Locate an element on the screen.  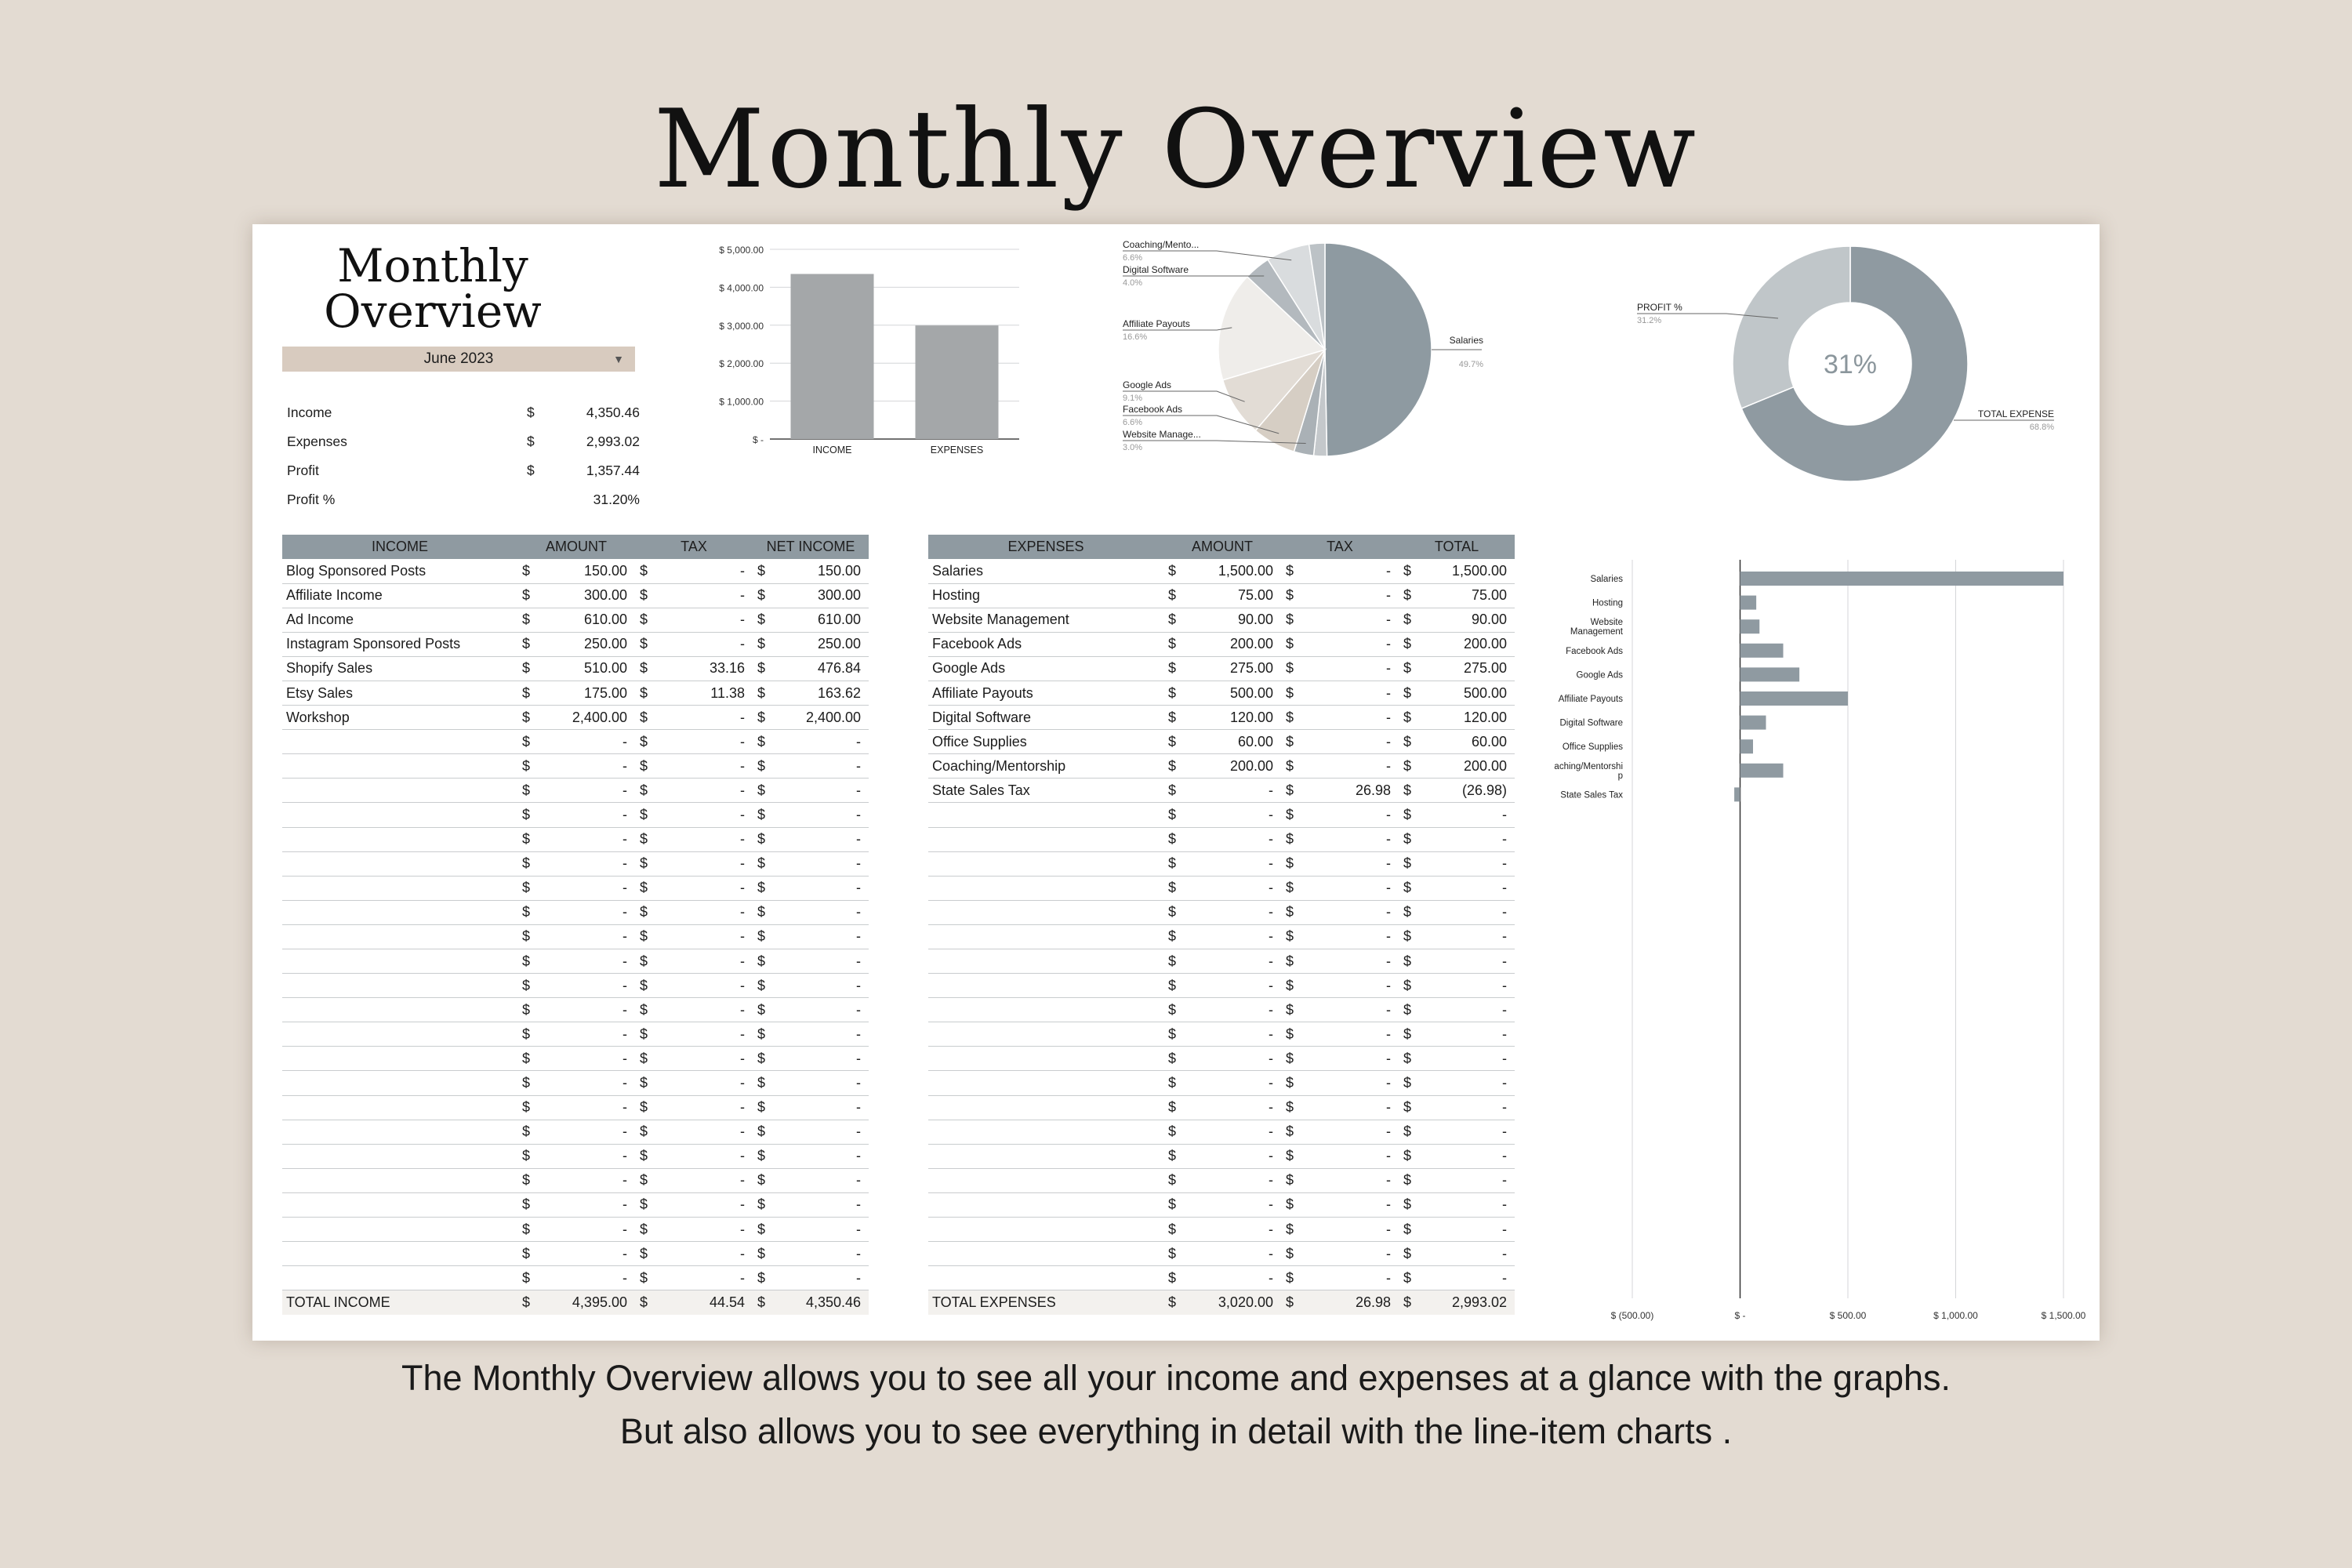
income-name-cell: Workshop is located at coordinates (399, 718).